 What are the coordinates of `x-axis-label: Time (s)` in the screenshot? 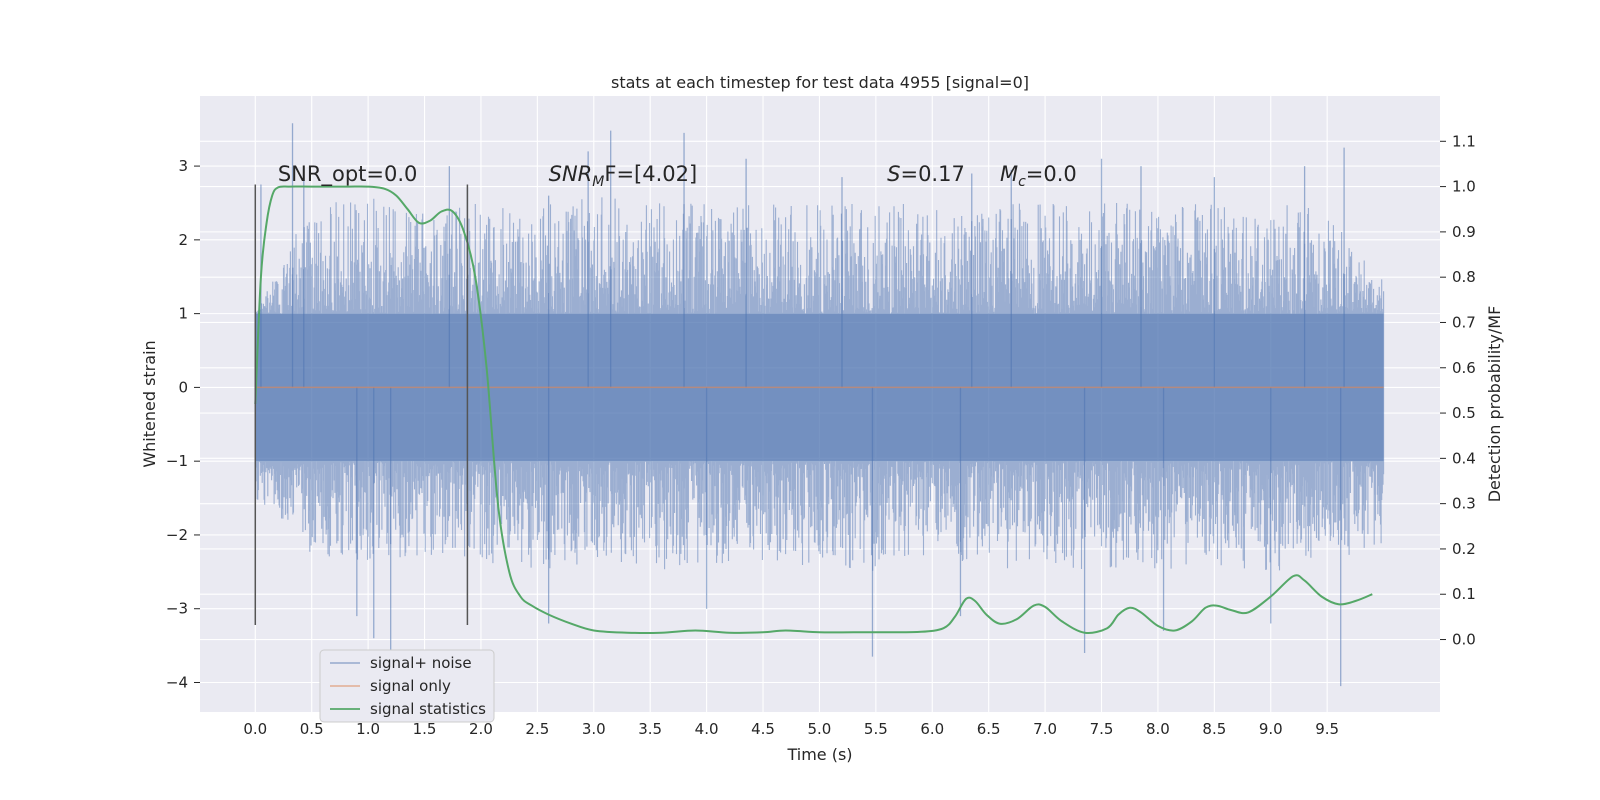 It's located at (819, 754).